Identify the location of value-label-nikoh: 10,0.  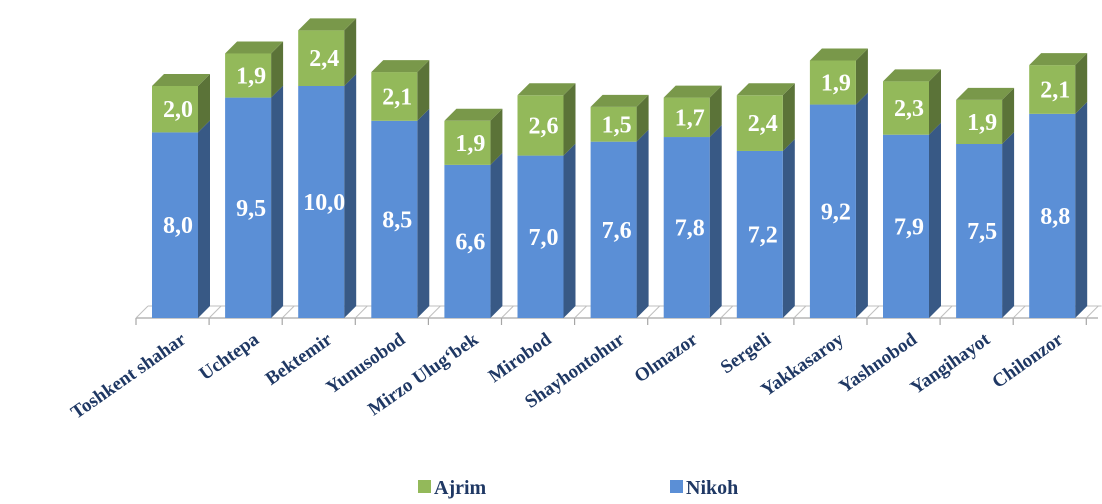
(324, 203).